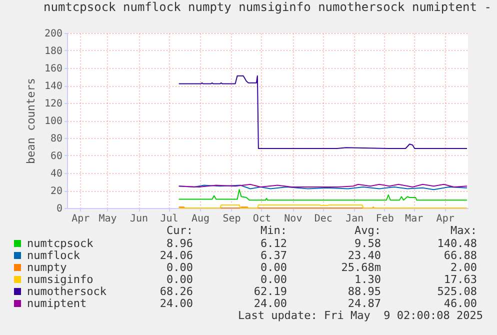 The height and width of the screenshot is (335, 497). I want to click on text: Min:, so click(273, 230).